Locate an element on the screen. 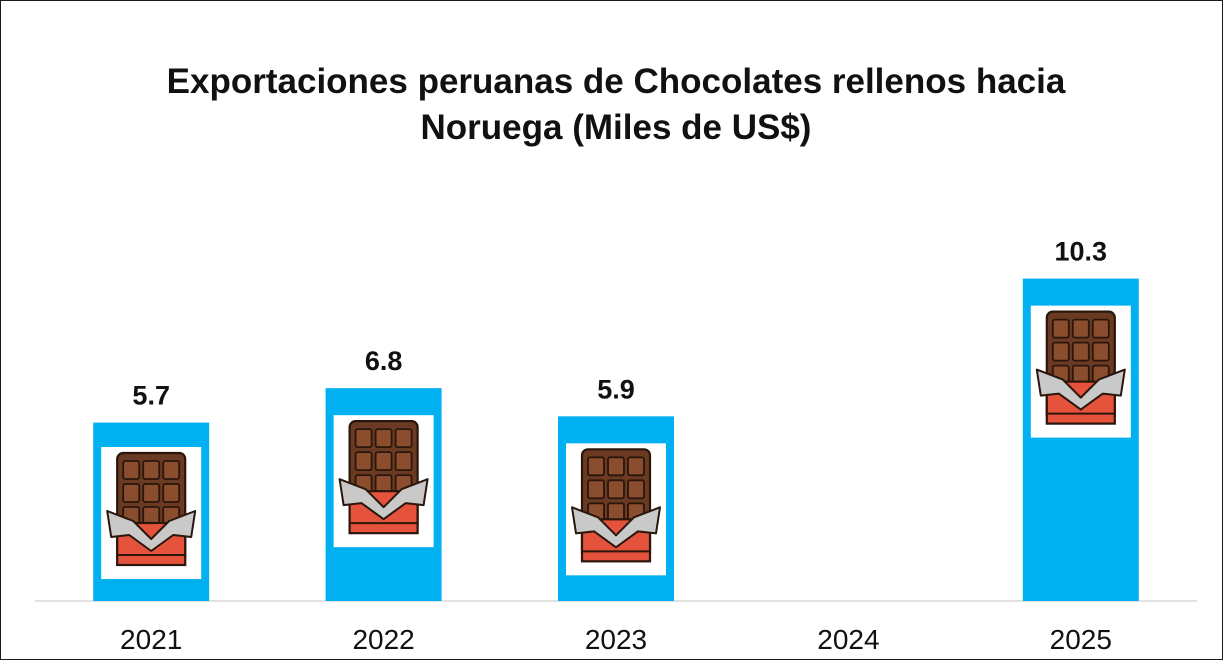 This screenshot has height=661, width=1223. x-tick-label-2021: 2021 is located at coordinates (151, 639).